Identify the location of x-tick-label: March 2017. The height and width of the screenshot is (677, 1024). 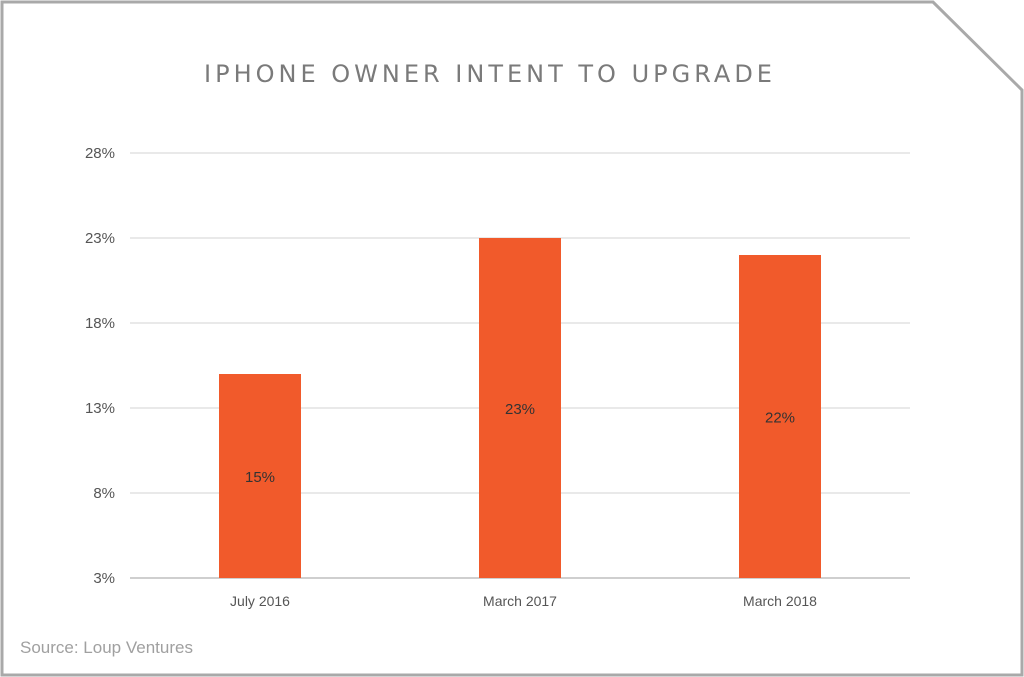
(520, 601).